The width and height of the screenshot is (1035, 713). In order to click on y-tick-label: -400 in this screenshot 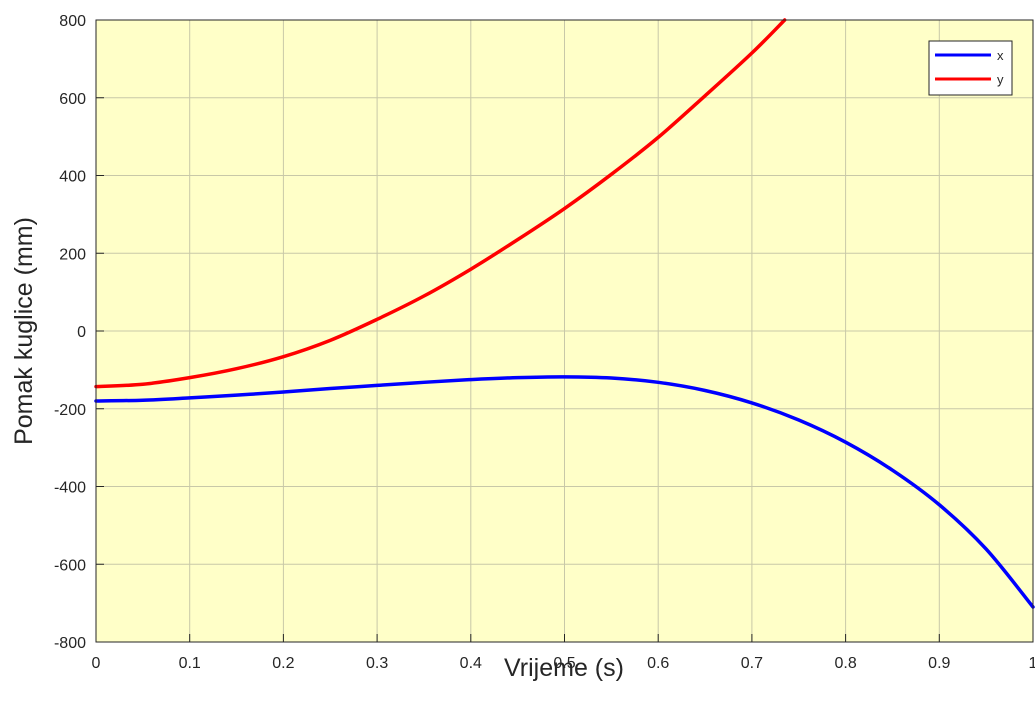, I will do `click(70, 488)`.